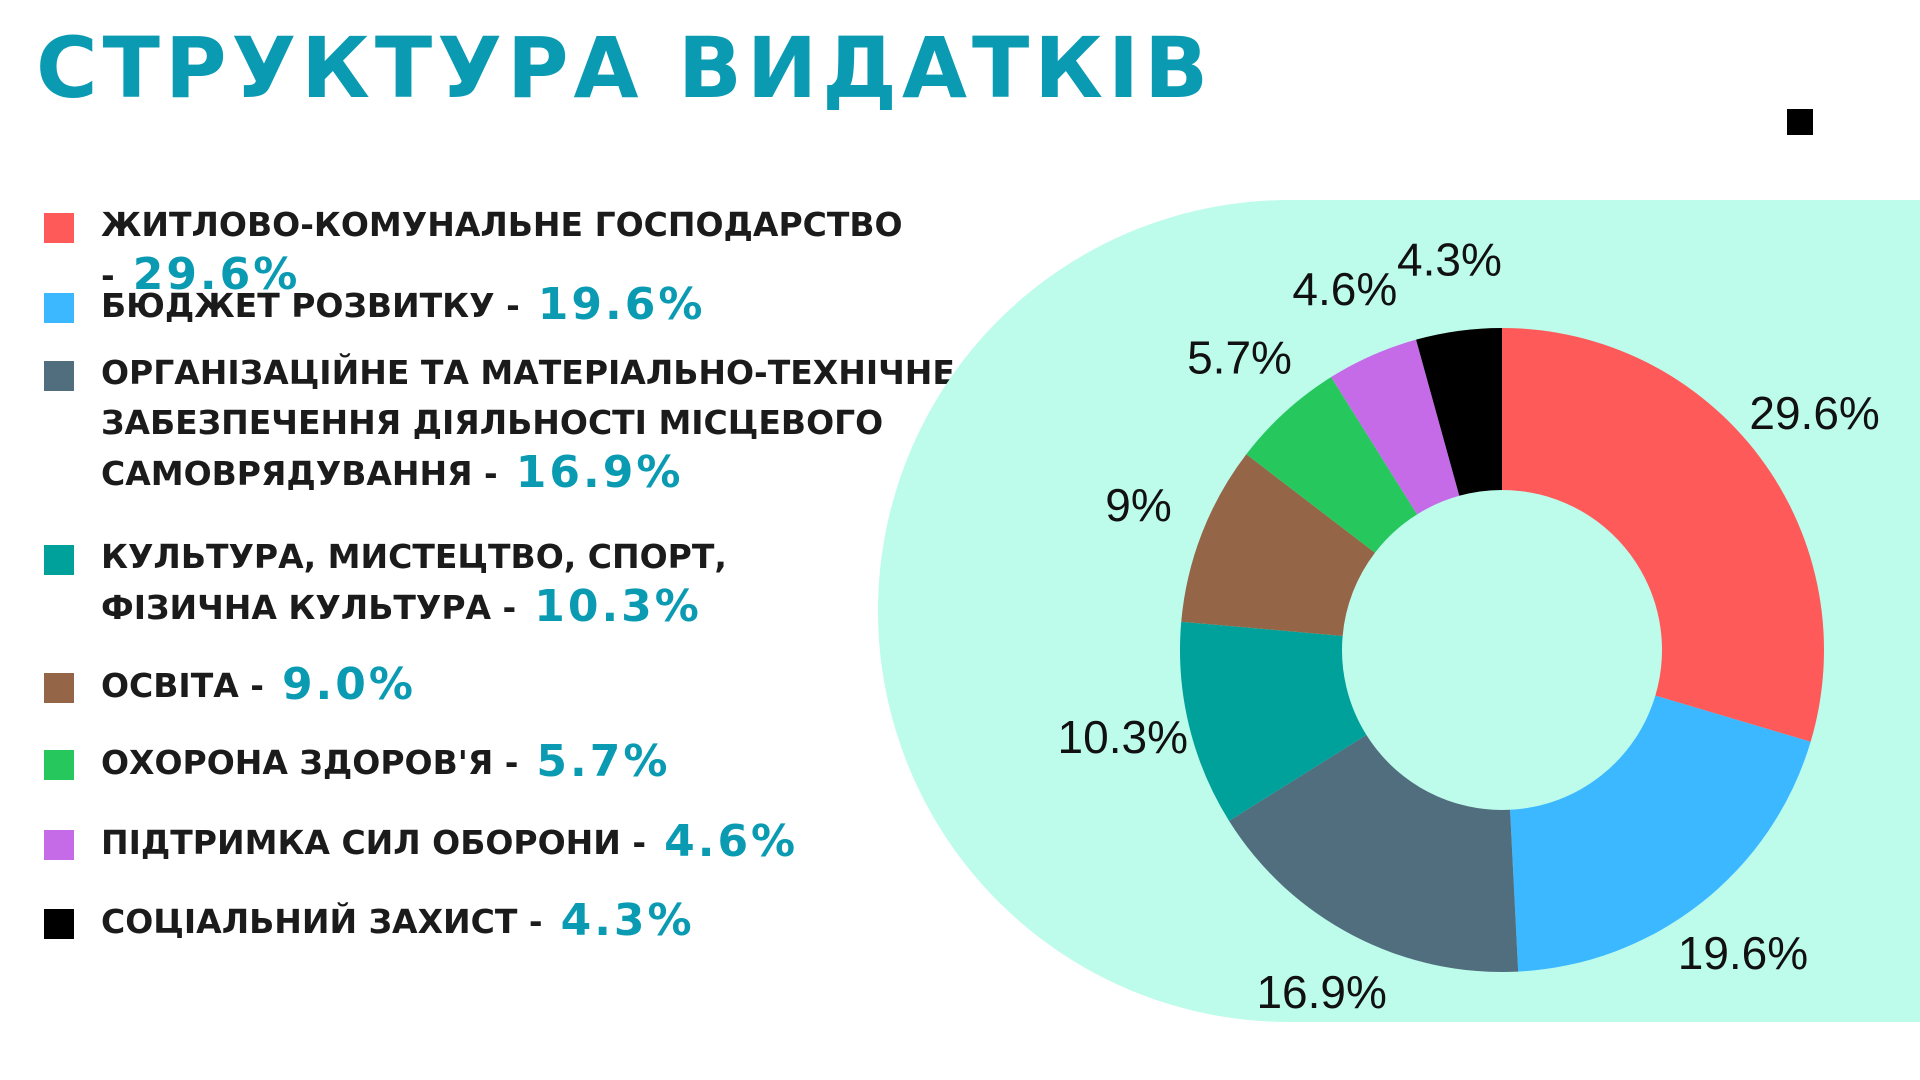  Describe the element at coordinates (731, 841) in the screenshot. I see `legend-percent: 4.6%` at that location.